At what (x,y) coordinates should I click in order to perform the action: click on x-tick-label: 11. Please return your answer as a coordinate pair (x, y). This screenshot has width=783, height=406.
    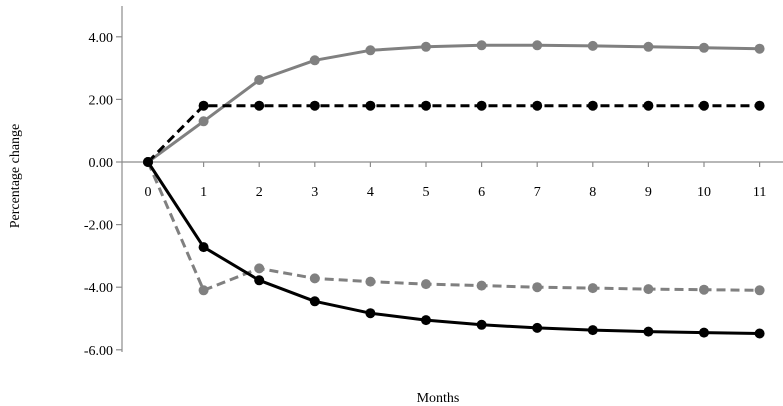
    Looking at the image, I should click on (759, 192).